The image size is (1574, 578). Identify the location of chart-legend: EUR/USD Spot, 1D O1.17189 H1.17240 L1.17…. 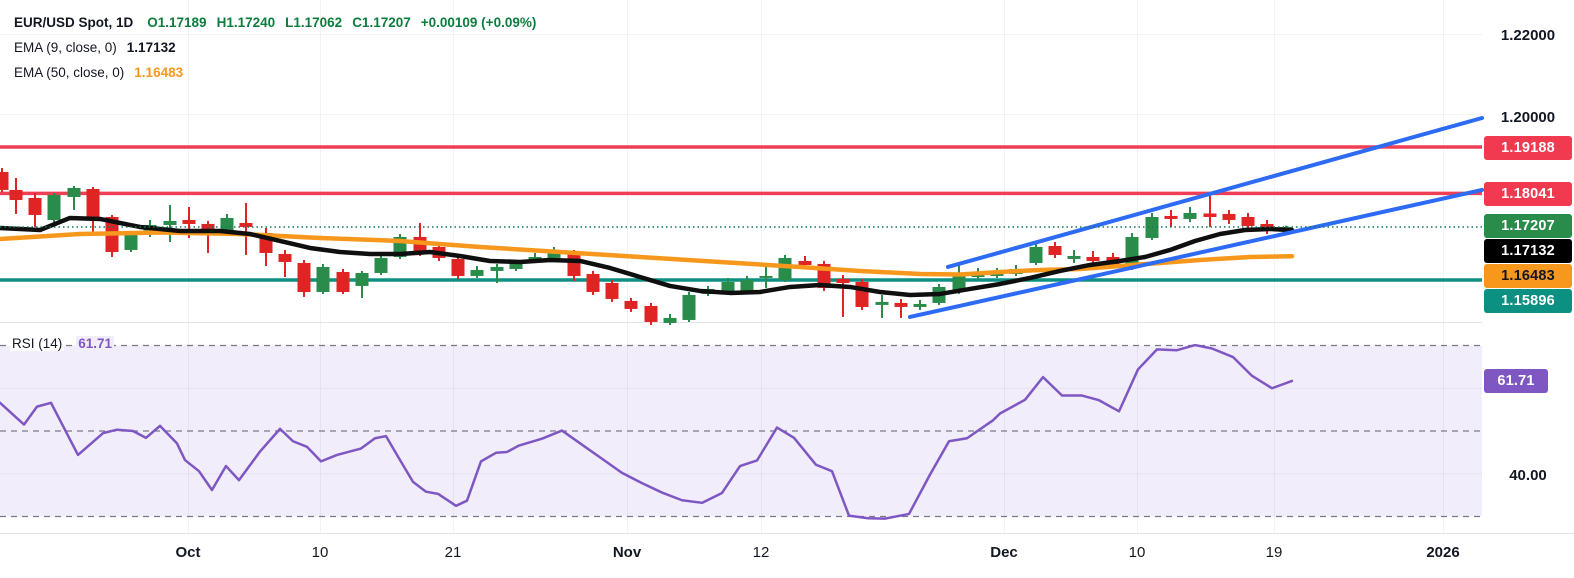
(280, 47).